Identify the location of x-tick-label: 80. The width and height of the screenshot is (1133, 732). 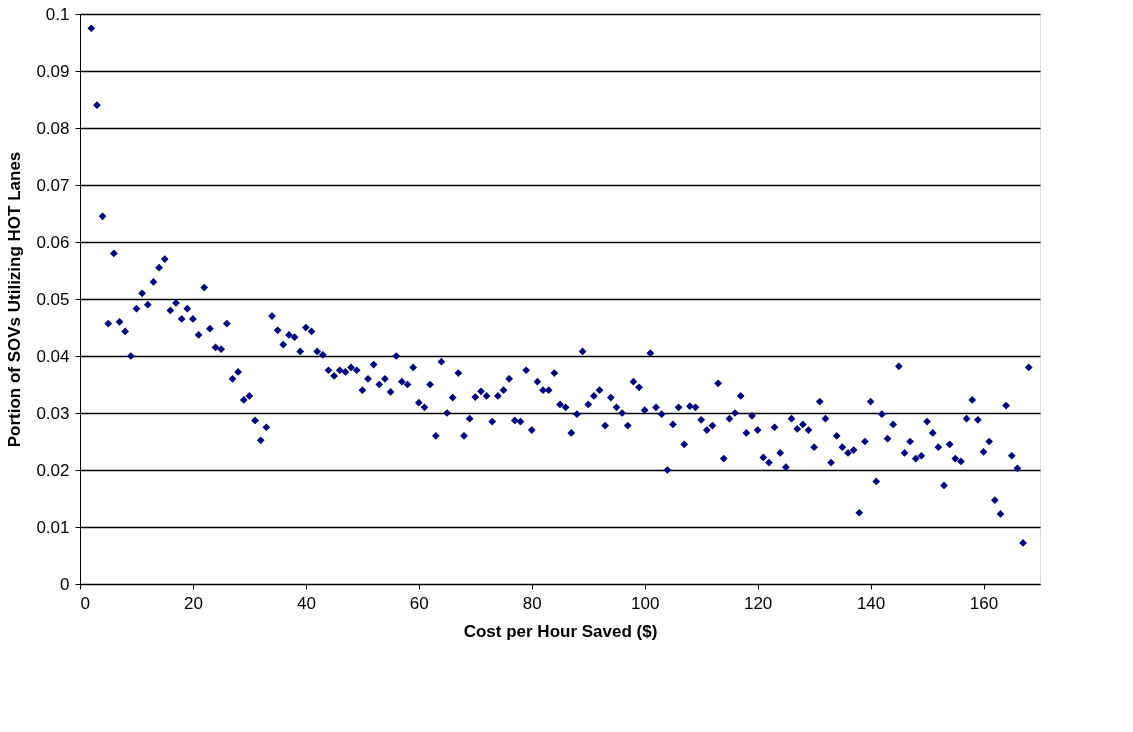
(532, 603).